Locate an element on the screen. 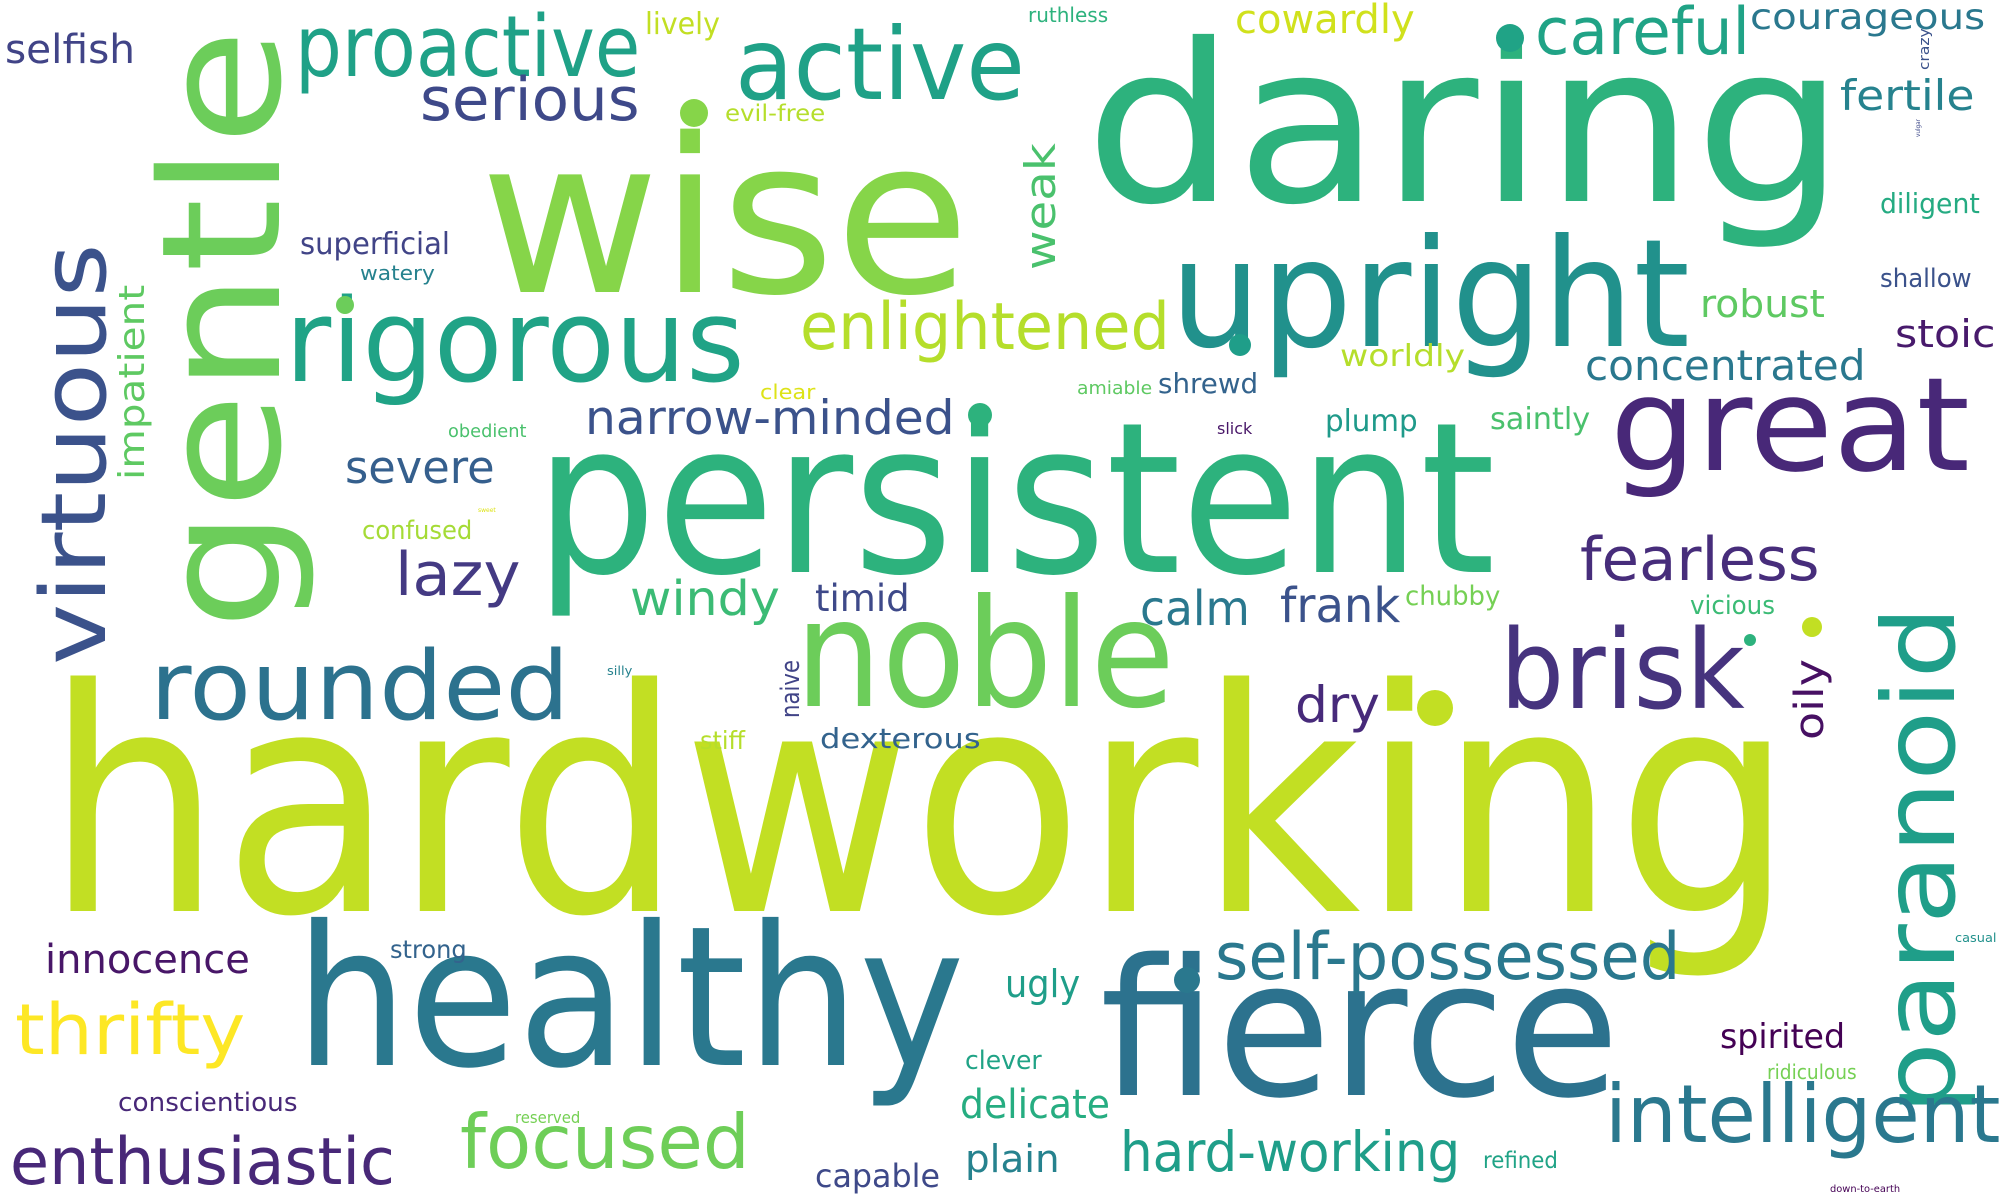  word-capable: capable is located at coordinates (878, 1176).